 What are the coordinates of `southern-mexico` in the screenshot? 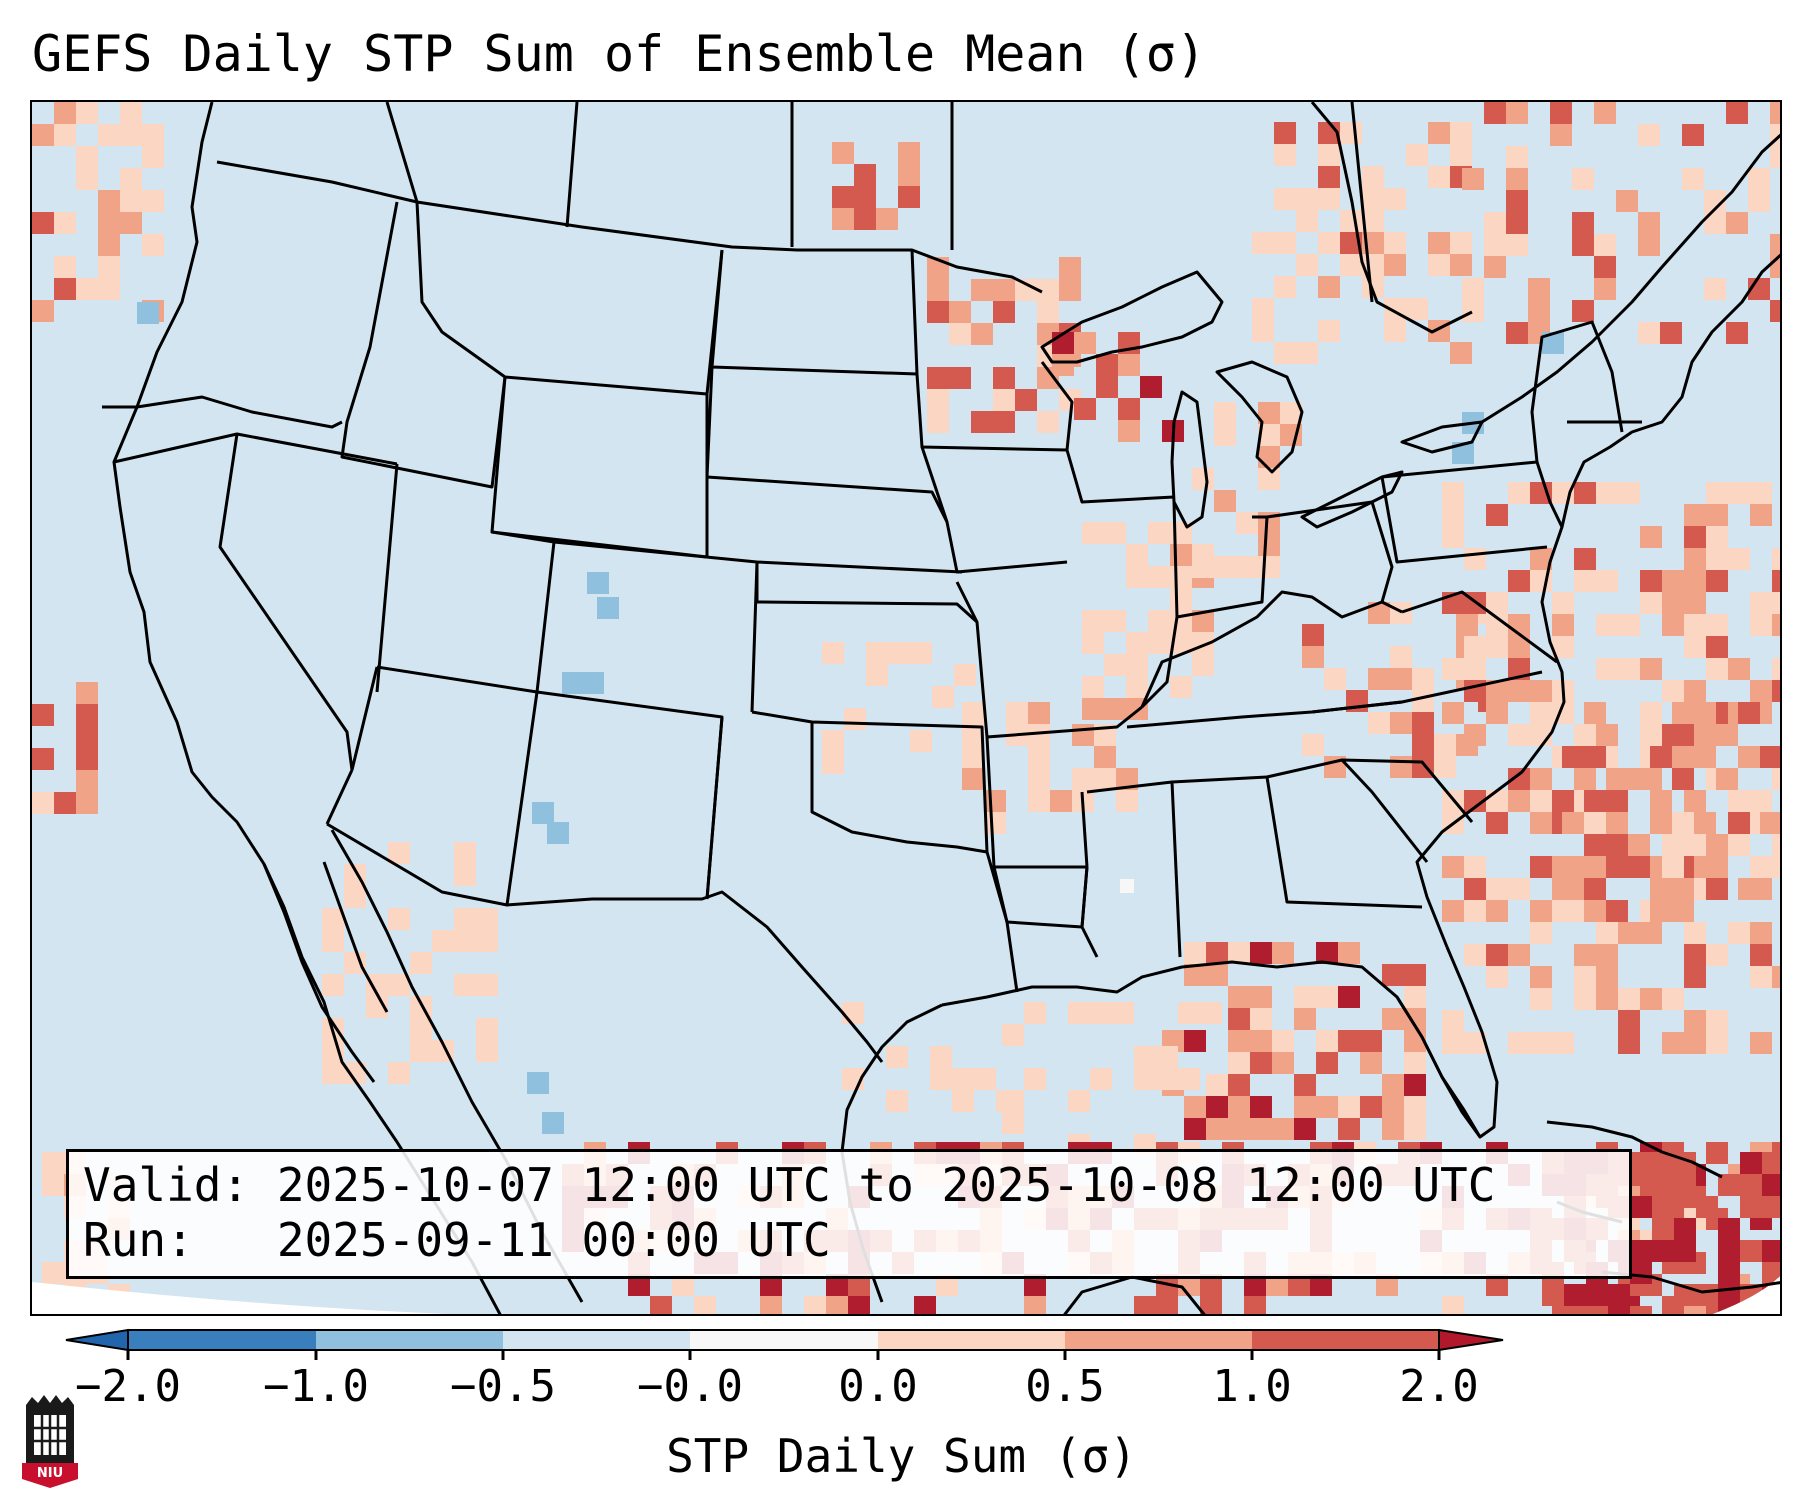 It's located at (1690, 1282).